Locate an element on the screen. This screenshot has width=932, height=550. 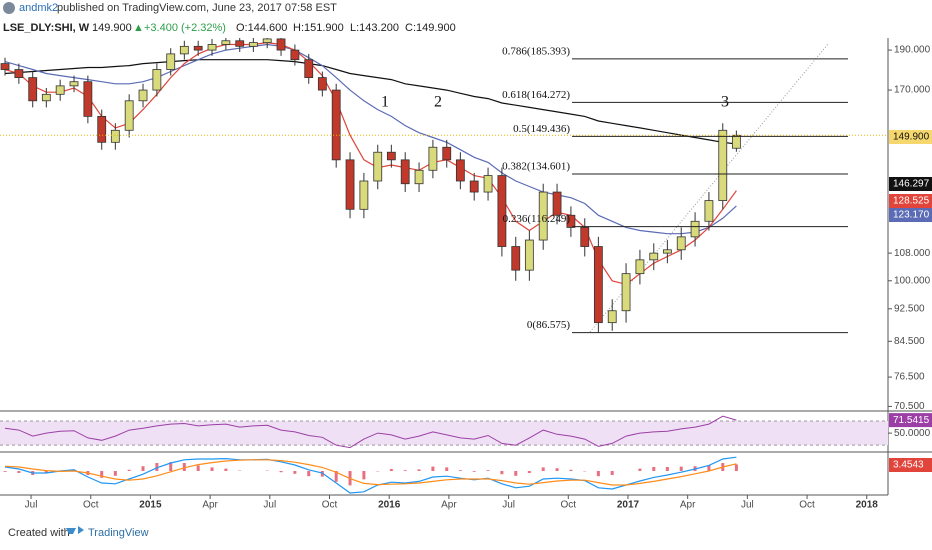
price-badge-label: 123.170 is located at coordinates (911, 215).